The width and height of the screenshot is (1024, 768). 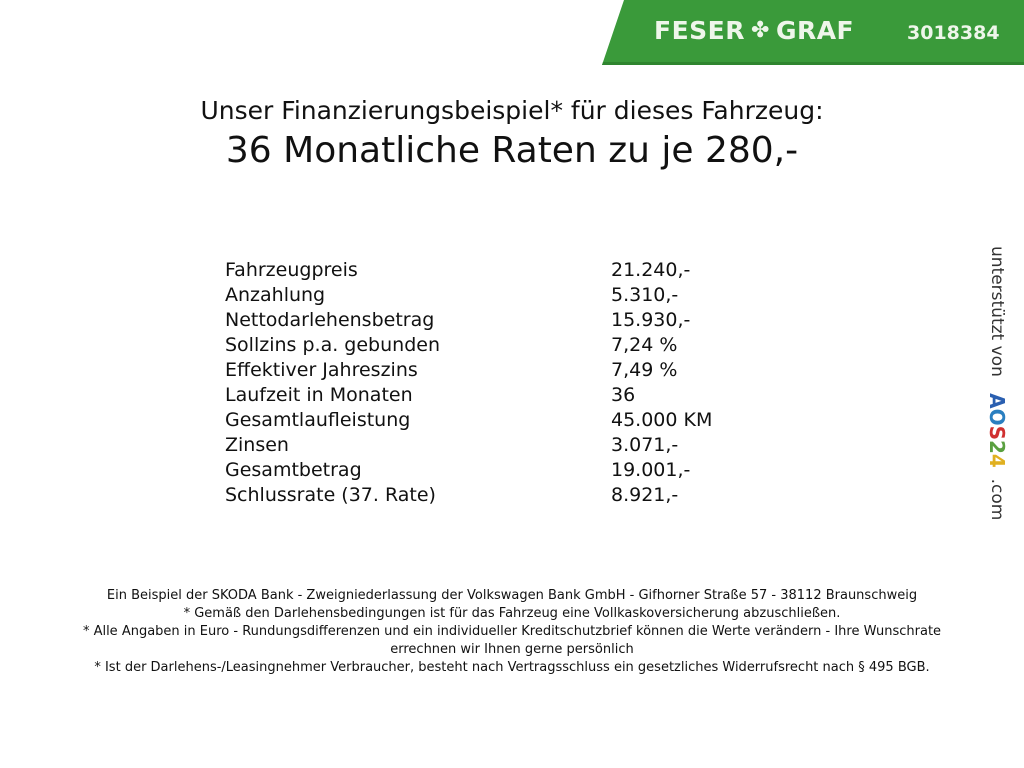 I want to click on row-label: Gesamtbetrag, so click(x=293, y=470).